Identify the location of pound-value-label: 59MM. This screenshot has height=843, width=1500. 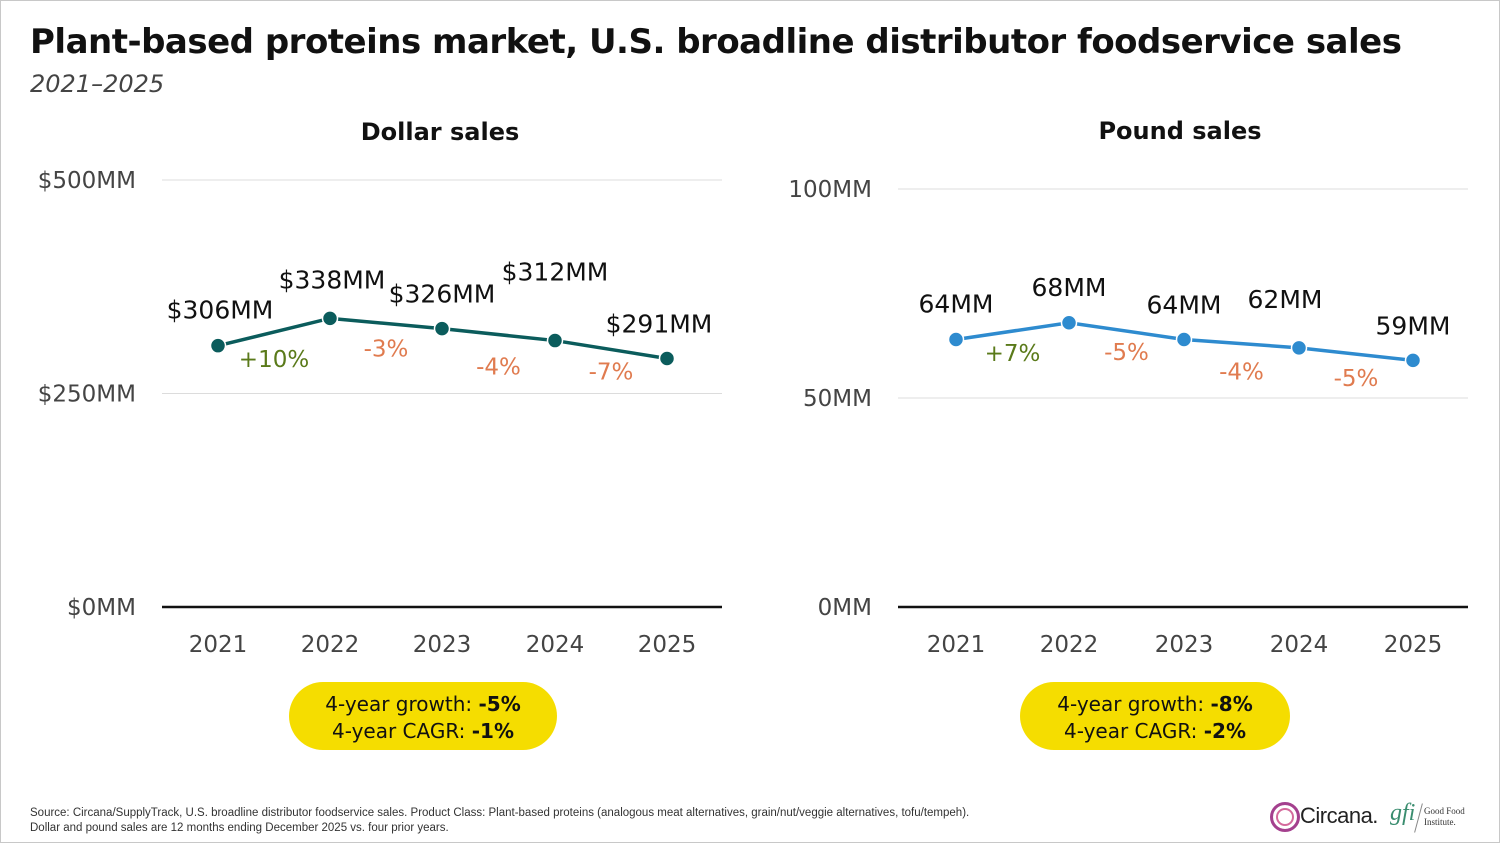
(1413, 325).